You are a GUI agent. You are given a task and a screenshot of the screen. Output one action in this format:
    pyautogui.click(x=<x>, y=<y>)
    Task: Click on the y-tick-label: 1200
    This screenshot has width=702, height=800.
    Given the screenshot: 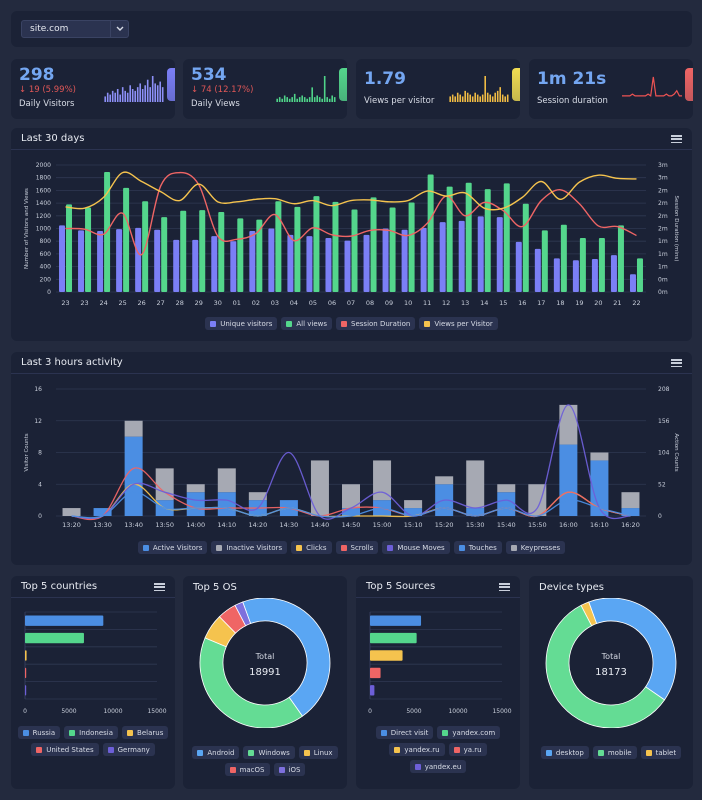 What is the action you would take?
    pyautogui.click(x=43, y=216)
    